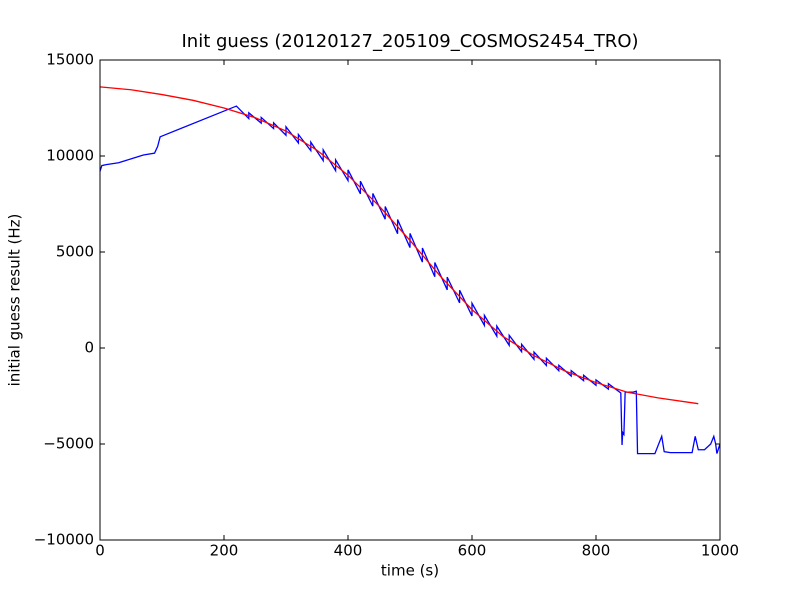  Describe the element at coordinates (100, 551) in the screenshot. I see `x-tick-label: 0` at that location.